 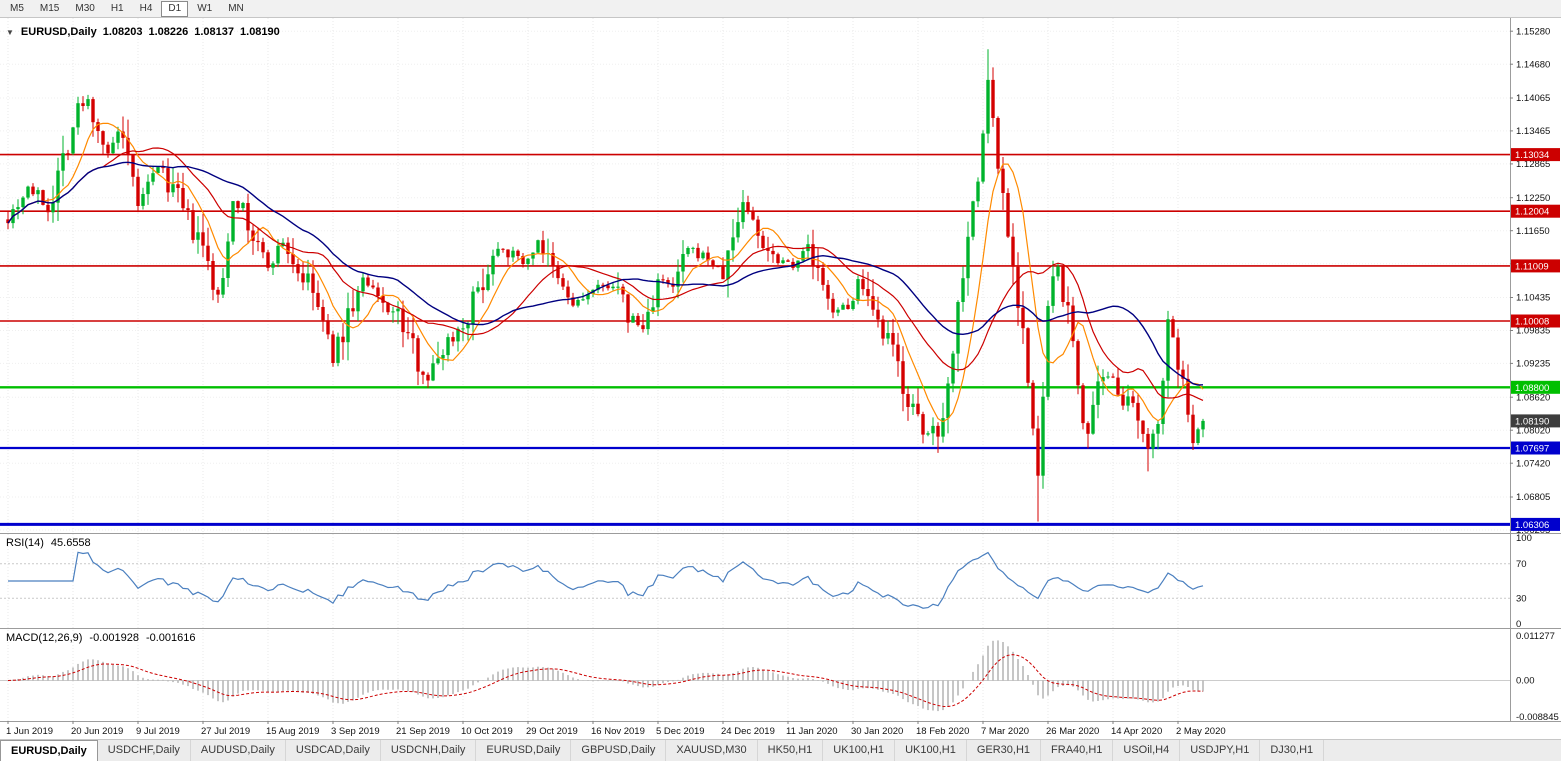 What do you see at coordinates (333, 750) in the screenshot?
I see `chart-tab-3-usdcad-daily: USDCAD,Daily` at bounding box center [333, 750].